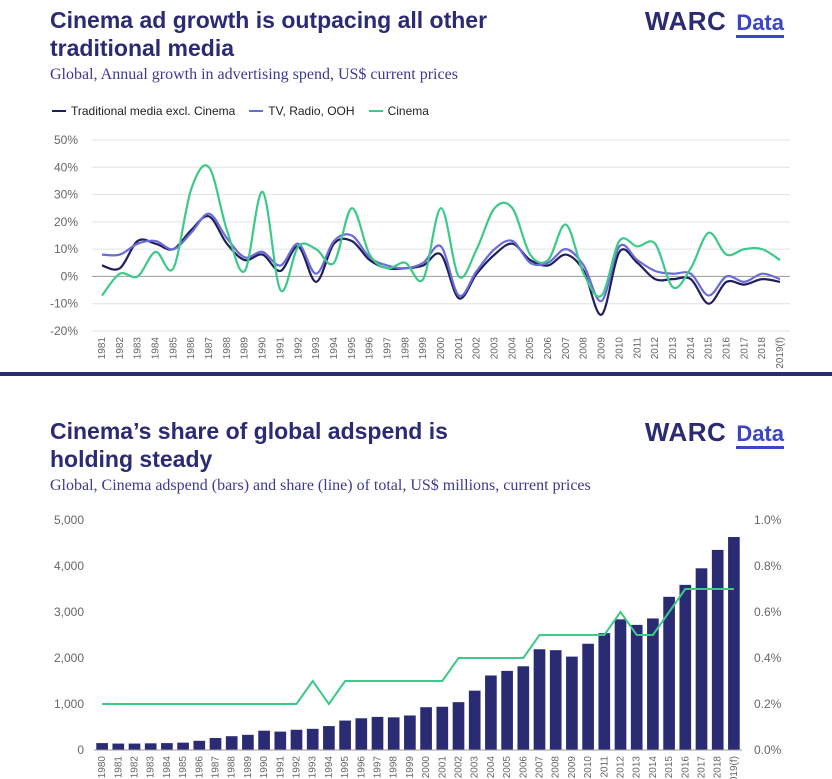  What do you see at coordinates (69, 704) in the screenshot?
I see `y-tick-label: 1,000` at bounding box center [69, 704].